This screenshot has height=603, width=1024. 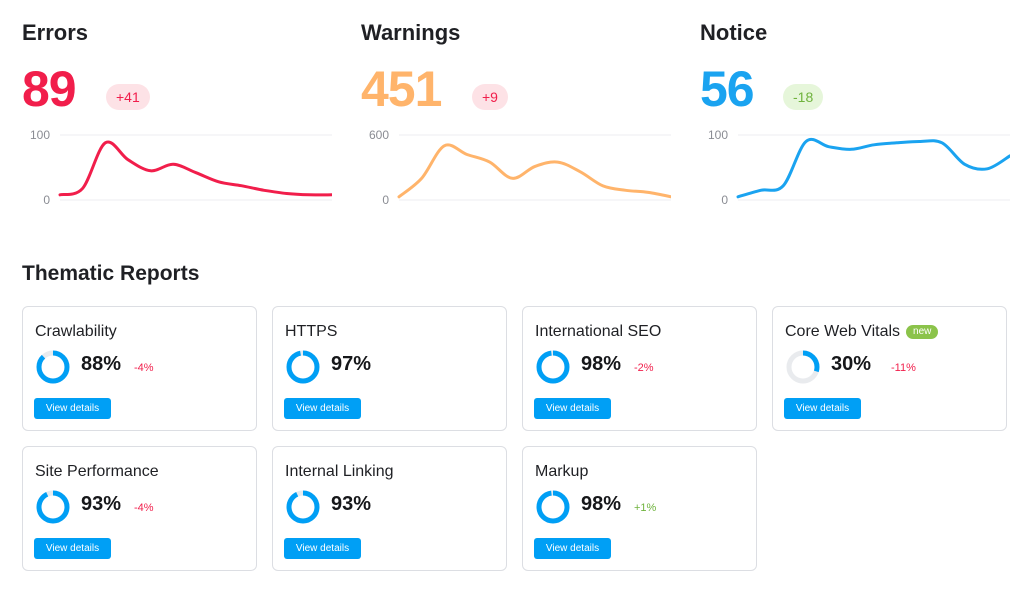 What do you see at coordinates (182, 120) in the screenshot?
I see `errors-metric: Errors 89 +41 100 0` at bounding box center [182, 120].